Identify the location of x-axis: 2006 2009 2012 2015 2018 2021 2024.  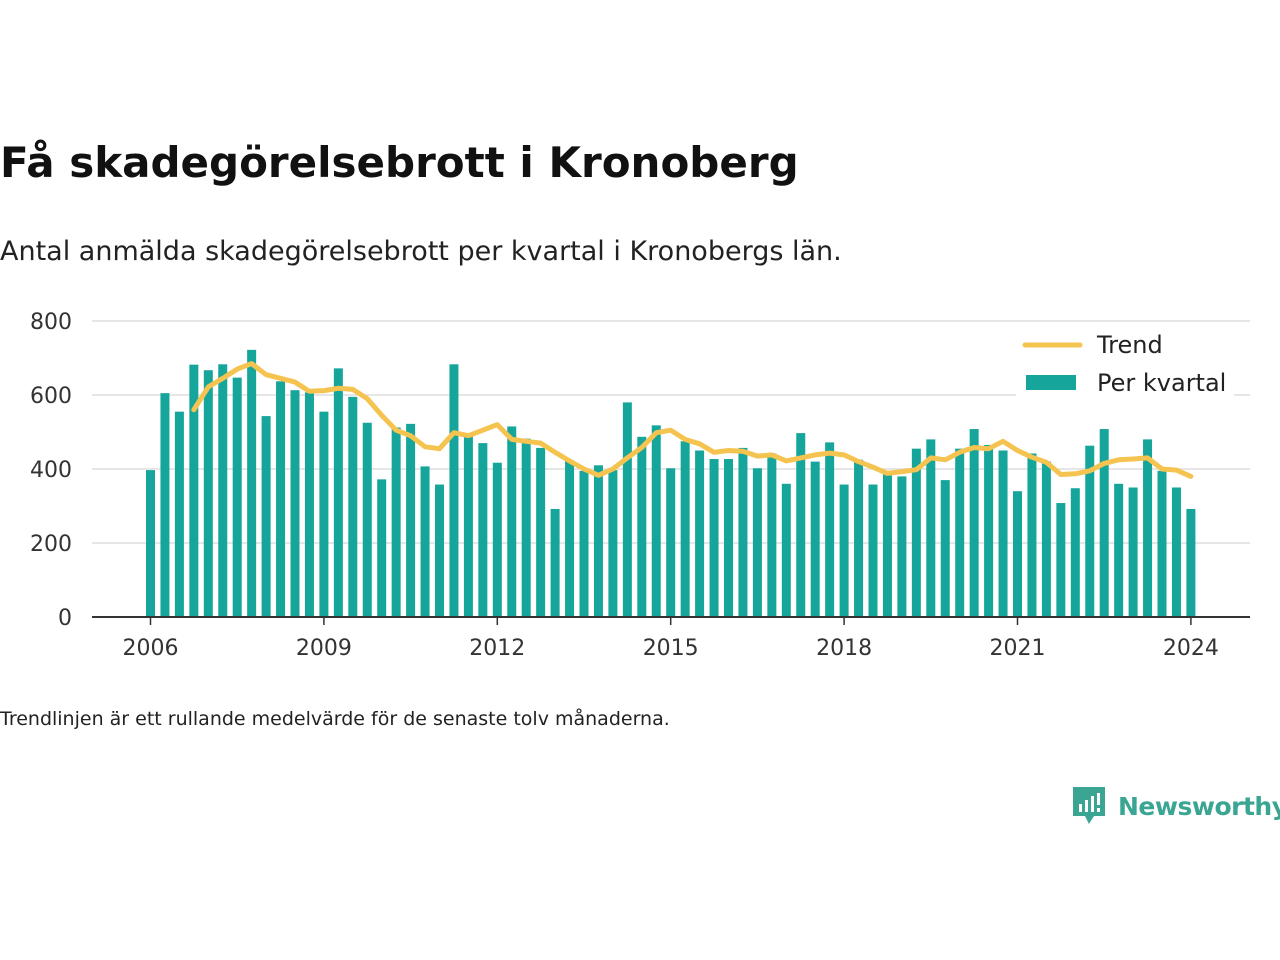
(671, 639).